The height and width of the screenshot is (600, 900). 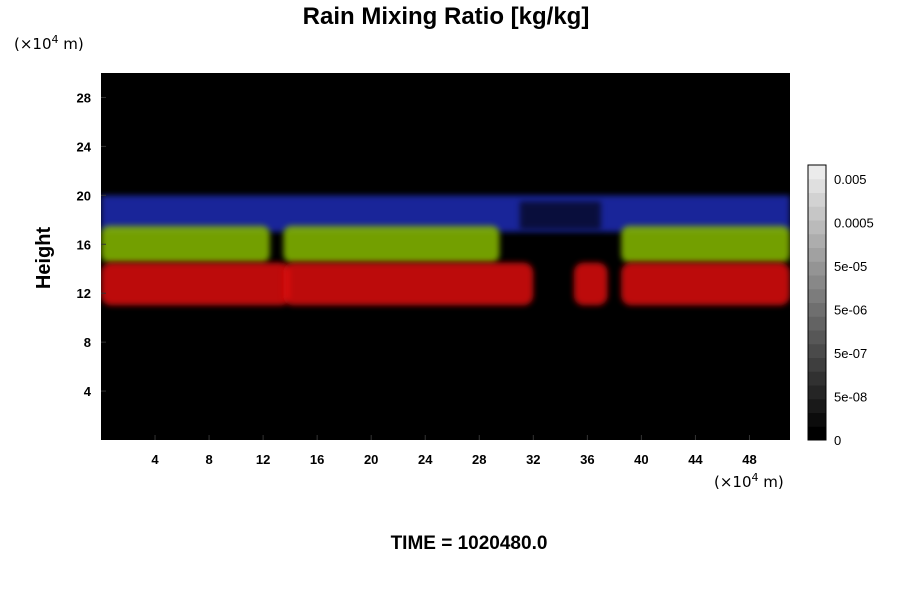 I want to click on x-tick-label: 4, so click(x=155, y=459).